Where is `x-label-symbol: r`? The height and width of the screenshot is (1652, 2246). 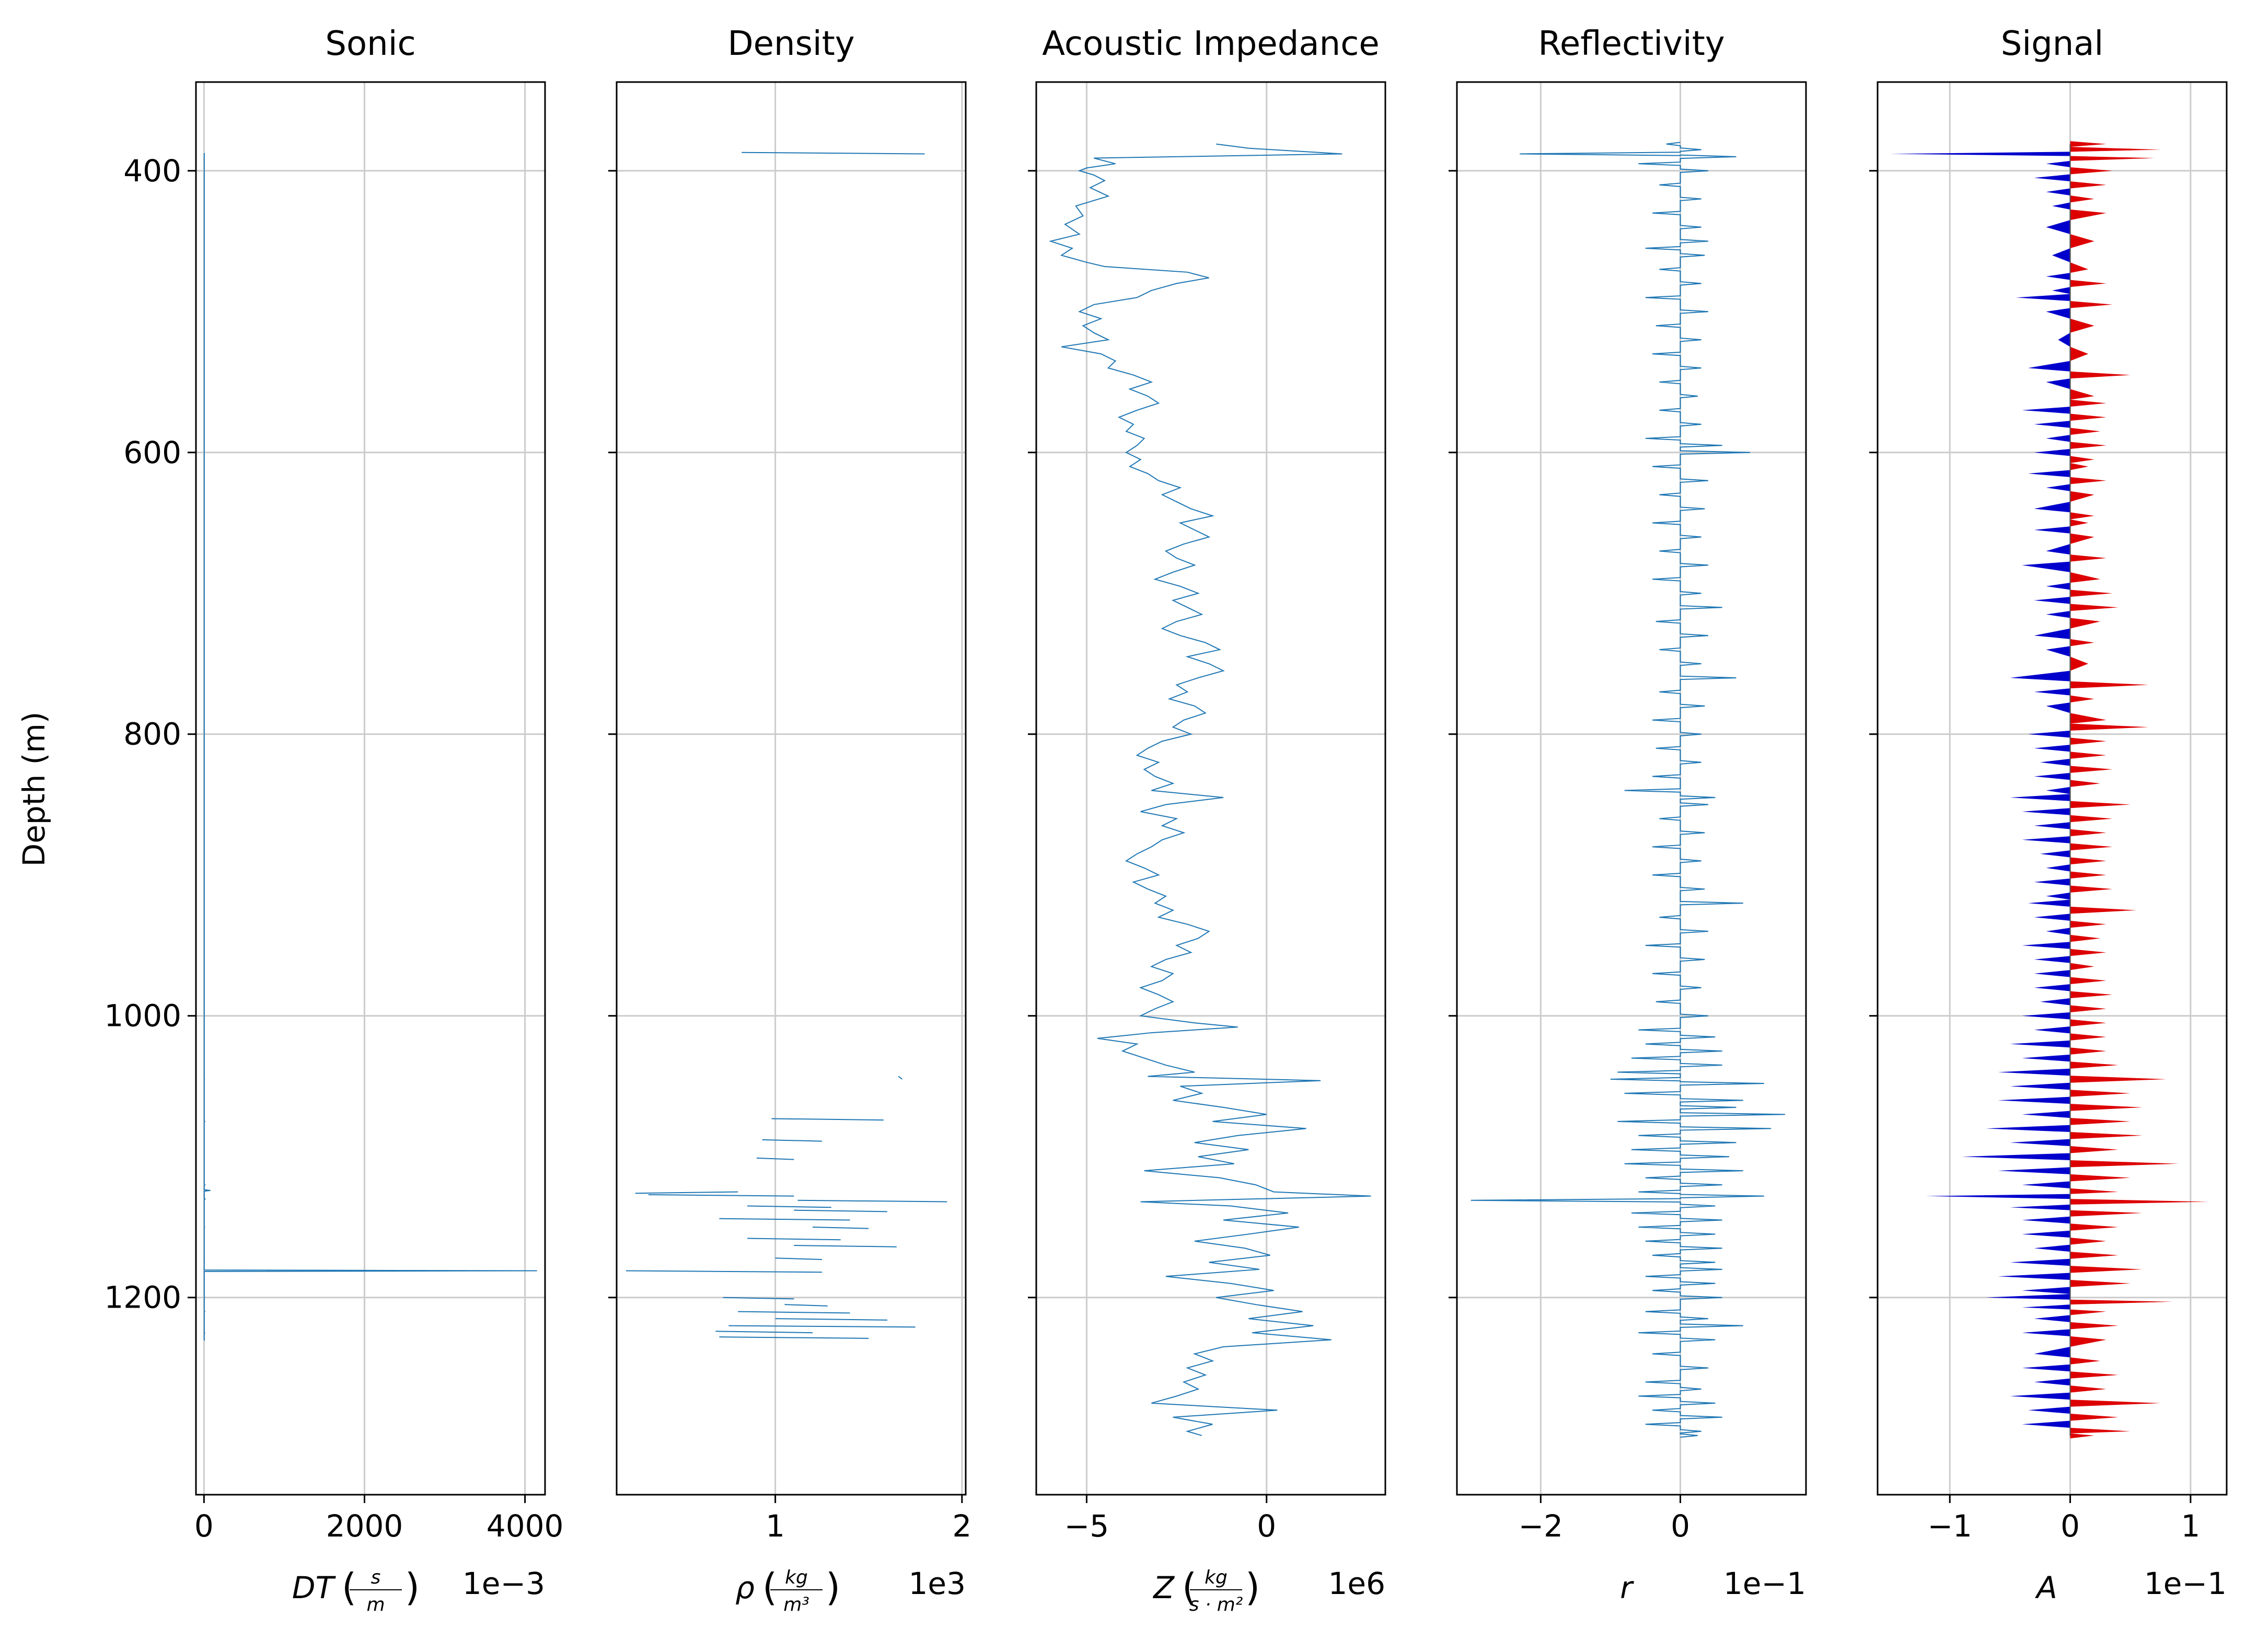
x-label-symbol: r is located at coordinates (1627, 1587).